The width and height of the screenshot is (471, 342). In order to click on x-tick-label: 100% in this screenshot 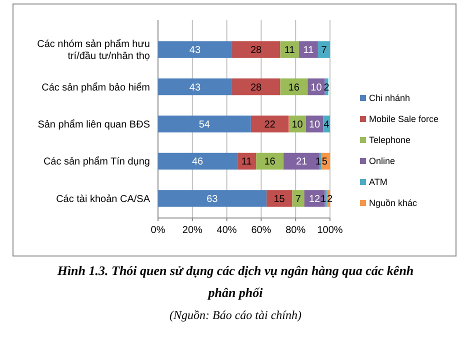, I will do `click(330, 230)`.